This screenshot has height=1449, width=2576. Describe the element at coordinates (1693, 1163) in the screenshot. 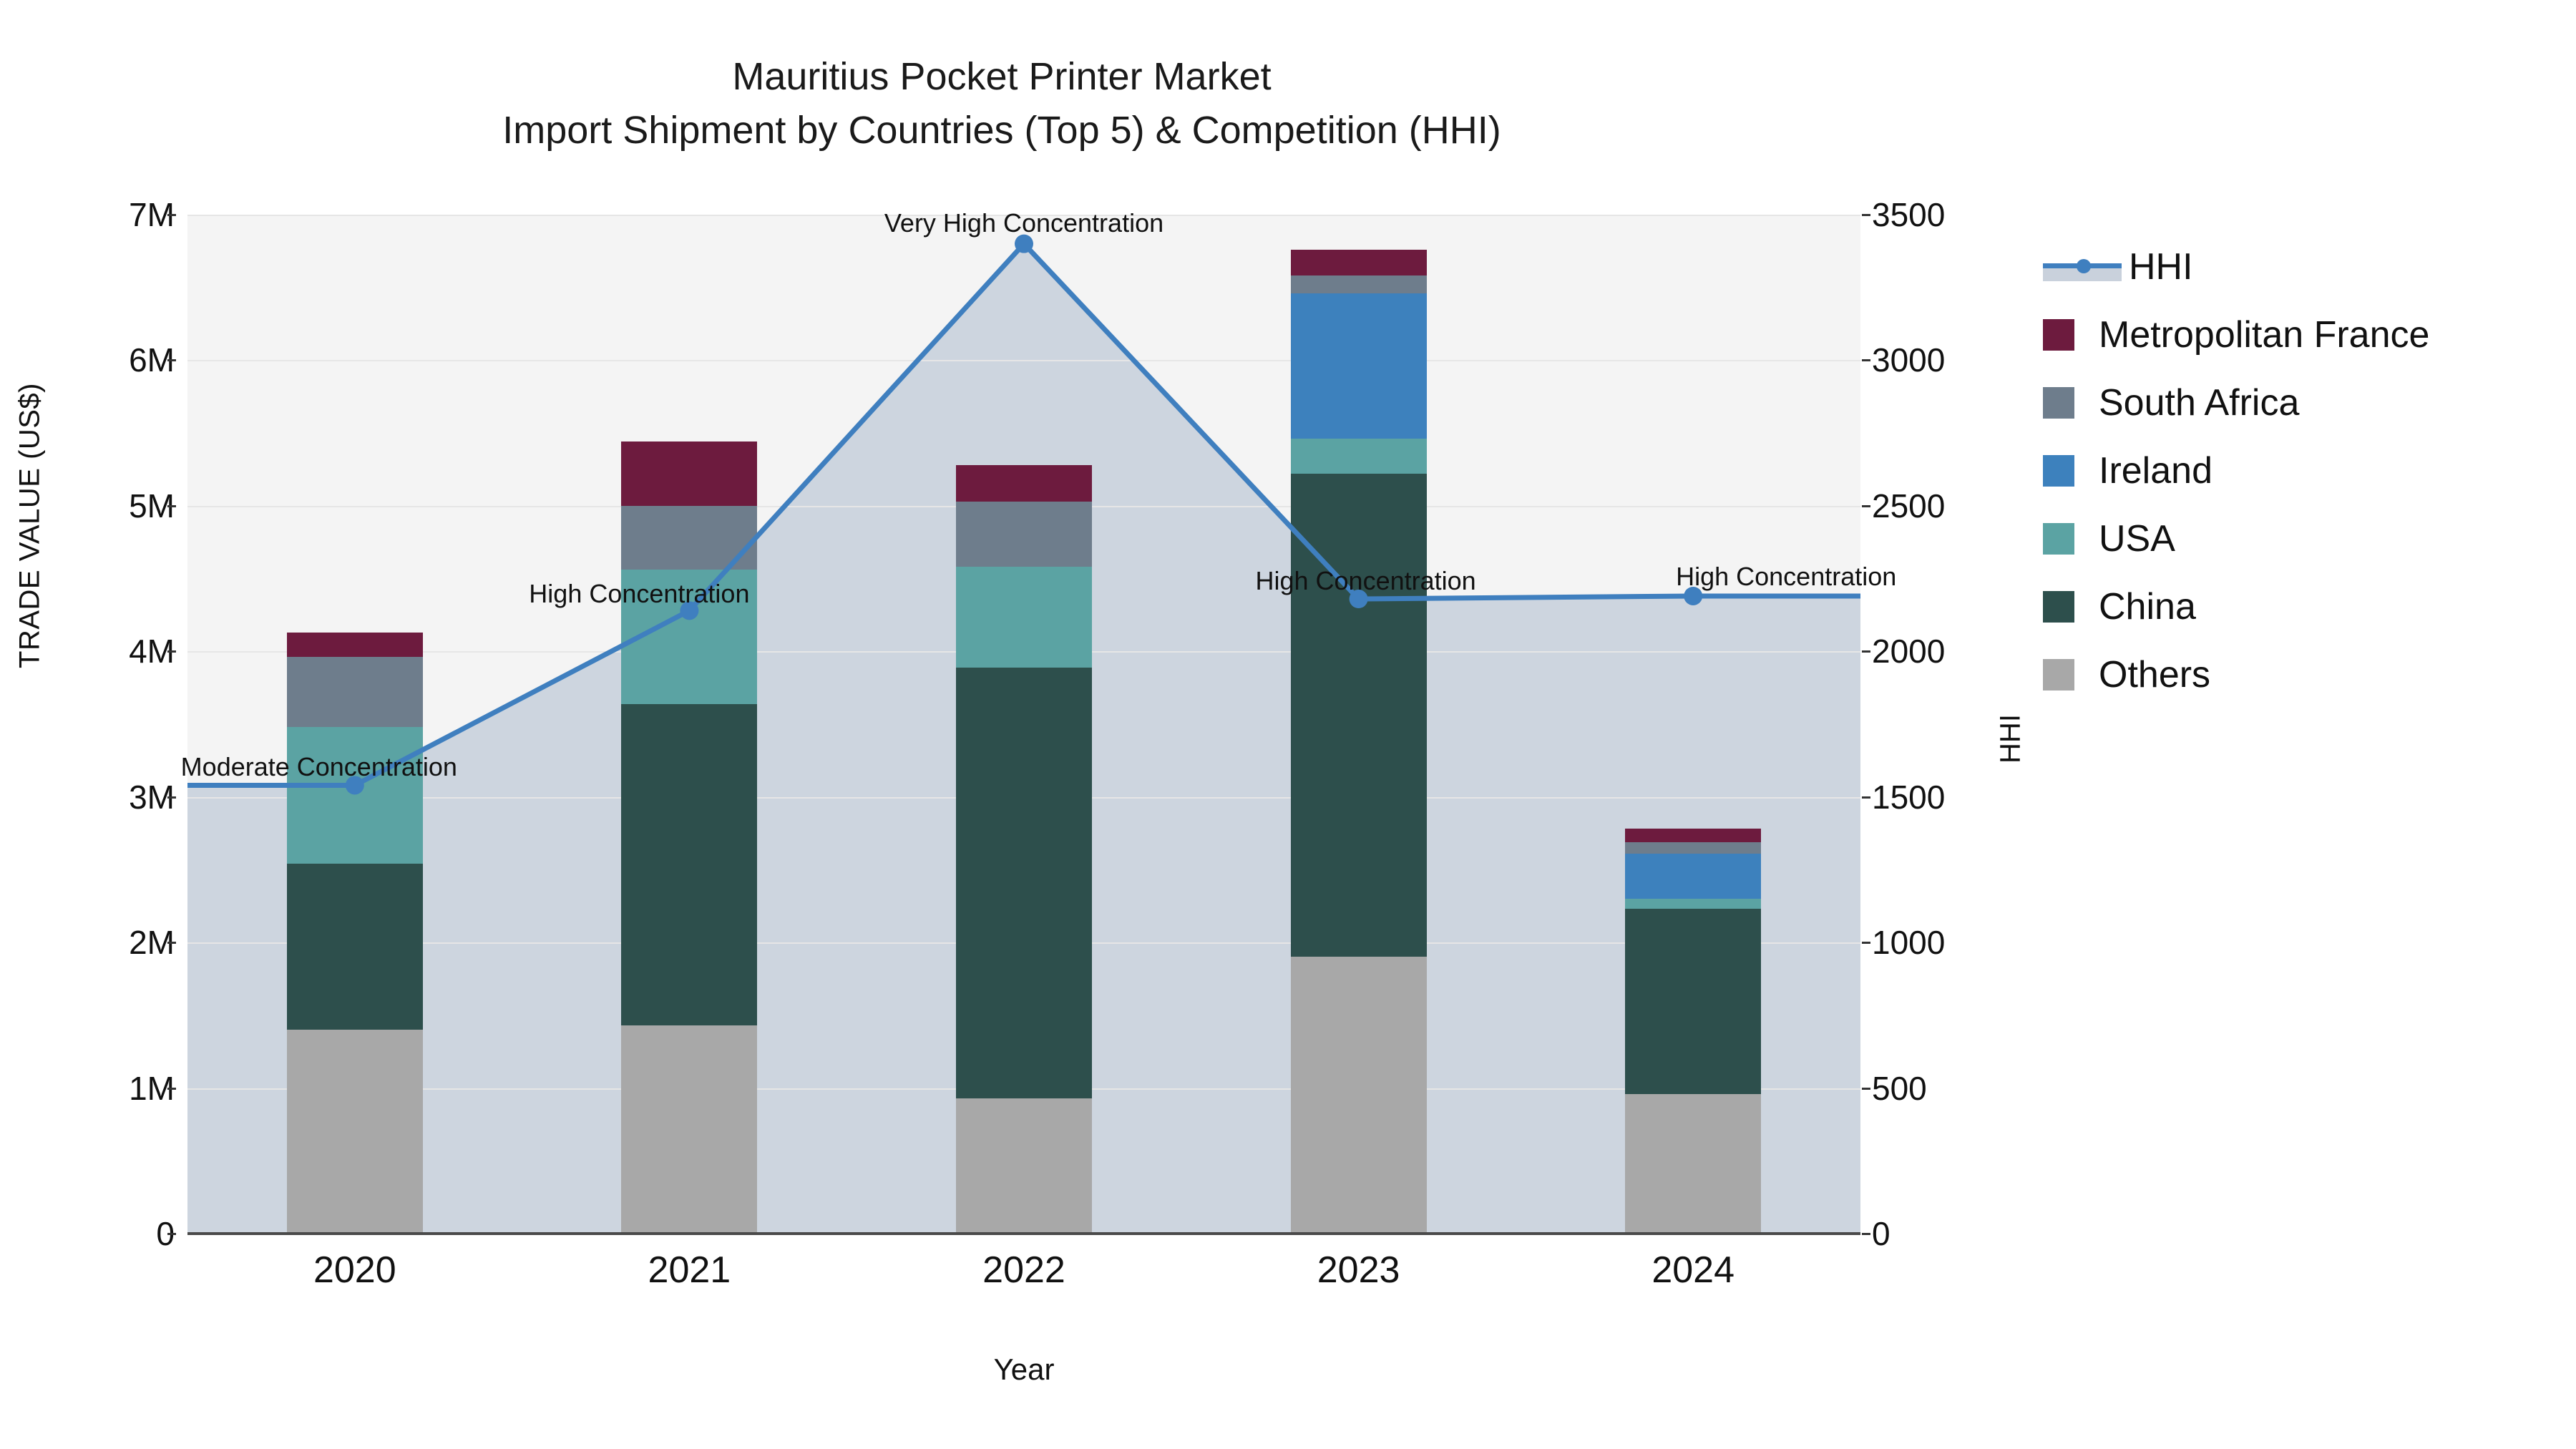

I see `bar-segment-others-2024` at that location.